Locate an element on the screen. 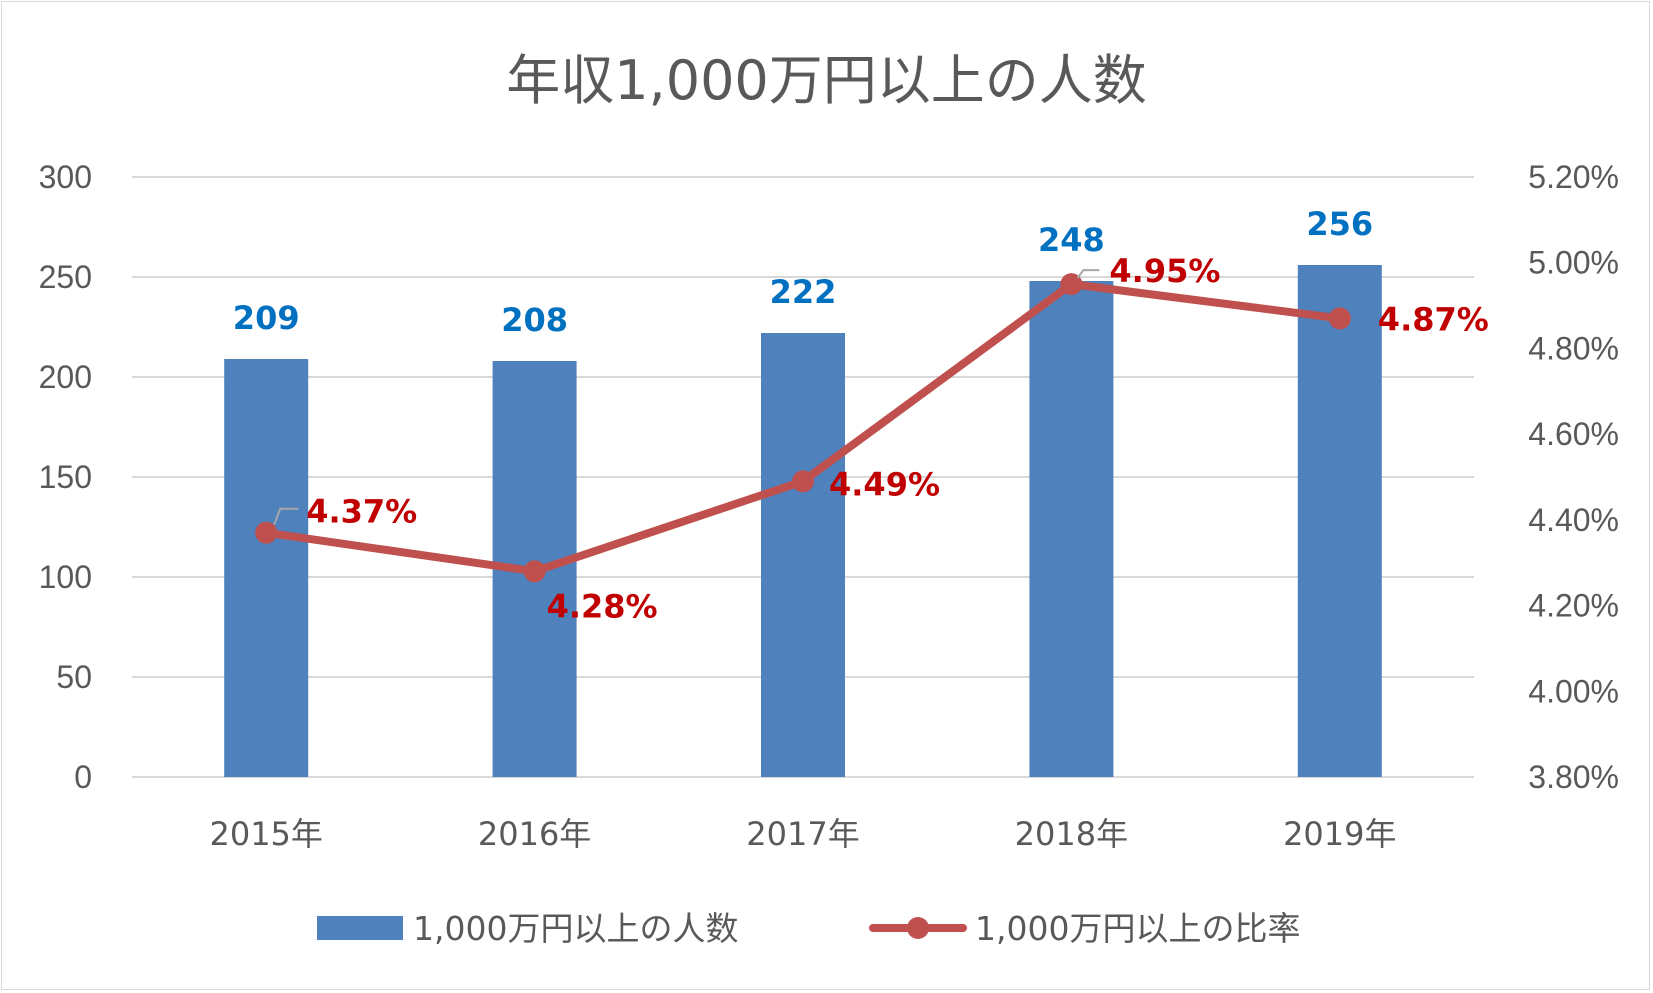 The height and width of the screenshot is (993, 1653). legend-swatch-marker is located at coordinates (918, 928).